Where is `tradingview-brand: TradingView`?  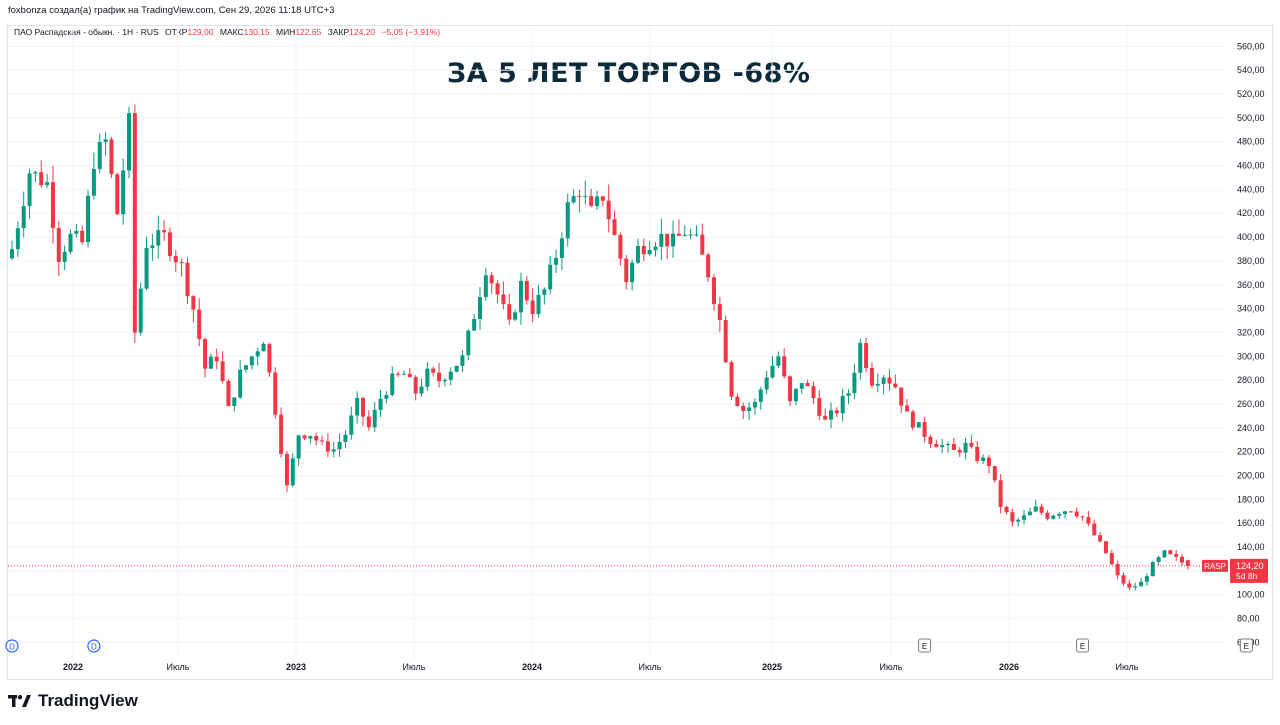
tradingview-brand: TradingView is located at coordinates (73, 701).